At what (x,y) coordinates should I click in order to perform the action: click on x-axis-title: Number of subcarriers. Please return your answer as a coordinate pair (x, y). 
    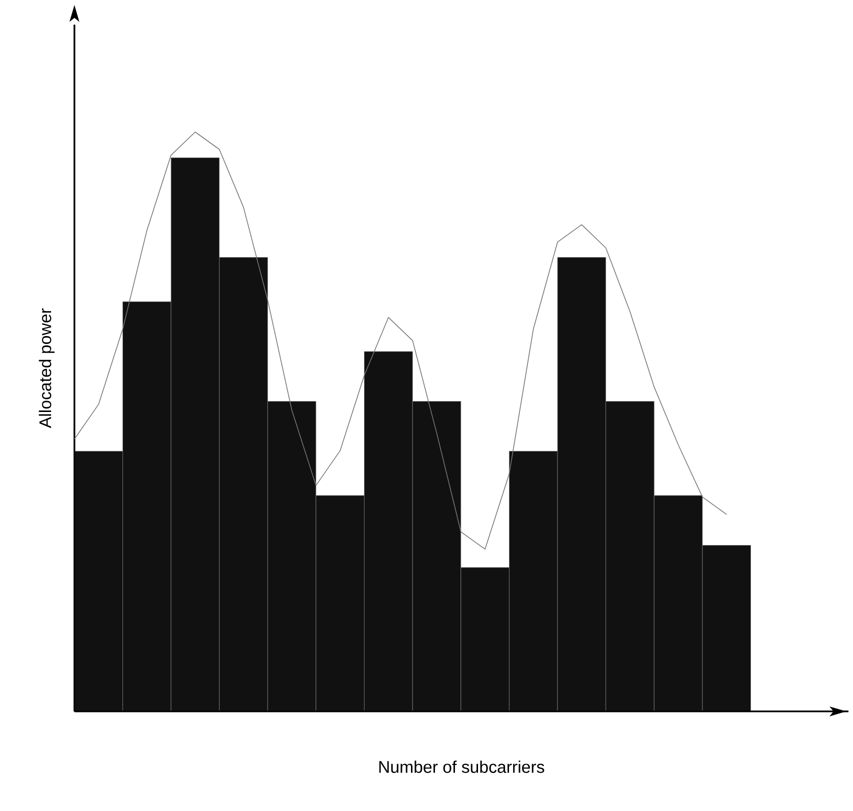
    Looking at the image, I should click on (461, 767).